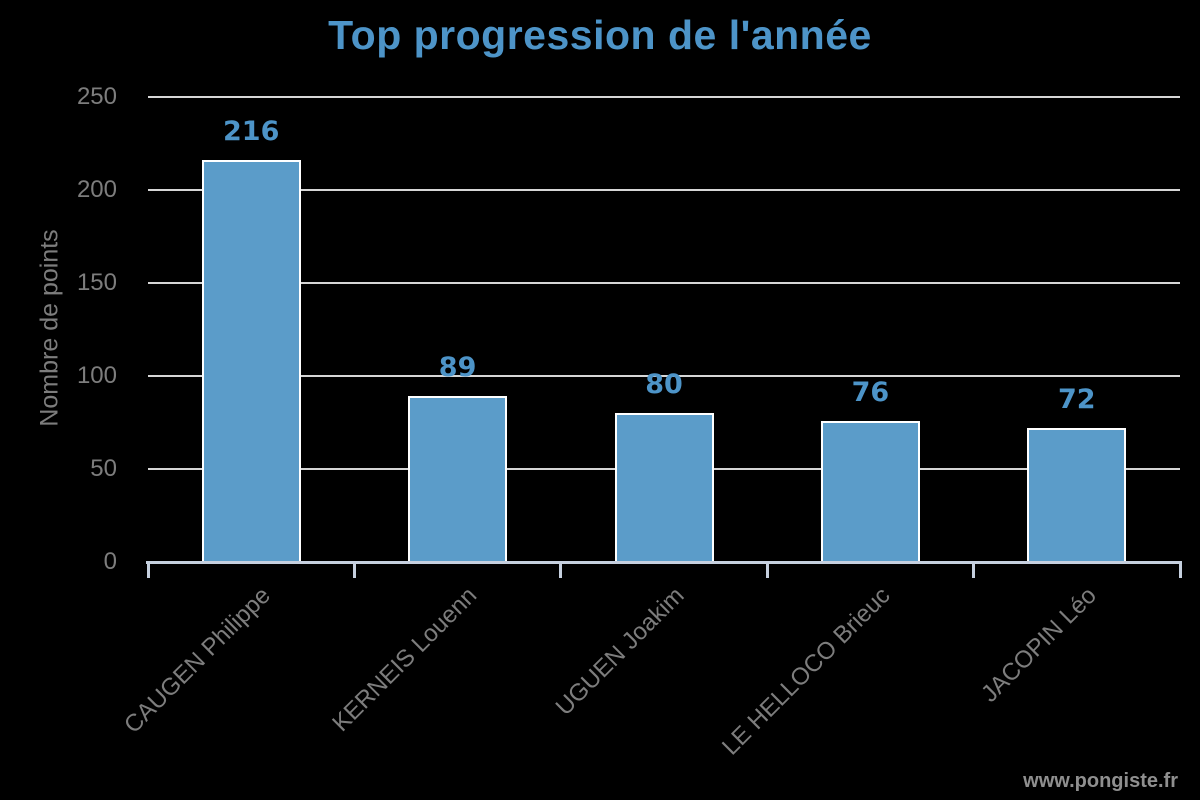 The height and width of the screenshot is (800, 1200). Describe the element at coordinates (251, 132) in the screenshot. I see `bar-value-label: 216` at that location.